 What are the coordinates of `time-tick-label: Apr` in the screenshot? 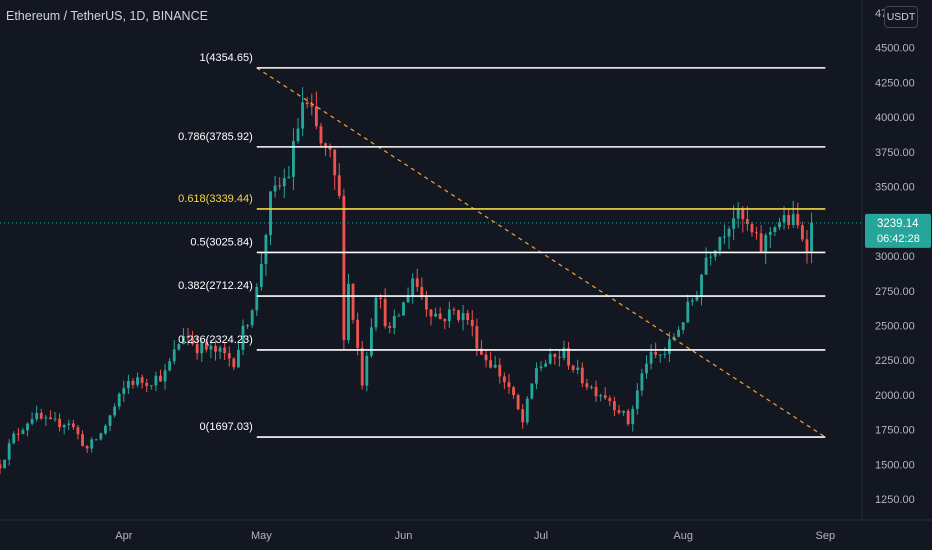 It's located at (123, 536).